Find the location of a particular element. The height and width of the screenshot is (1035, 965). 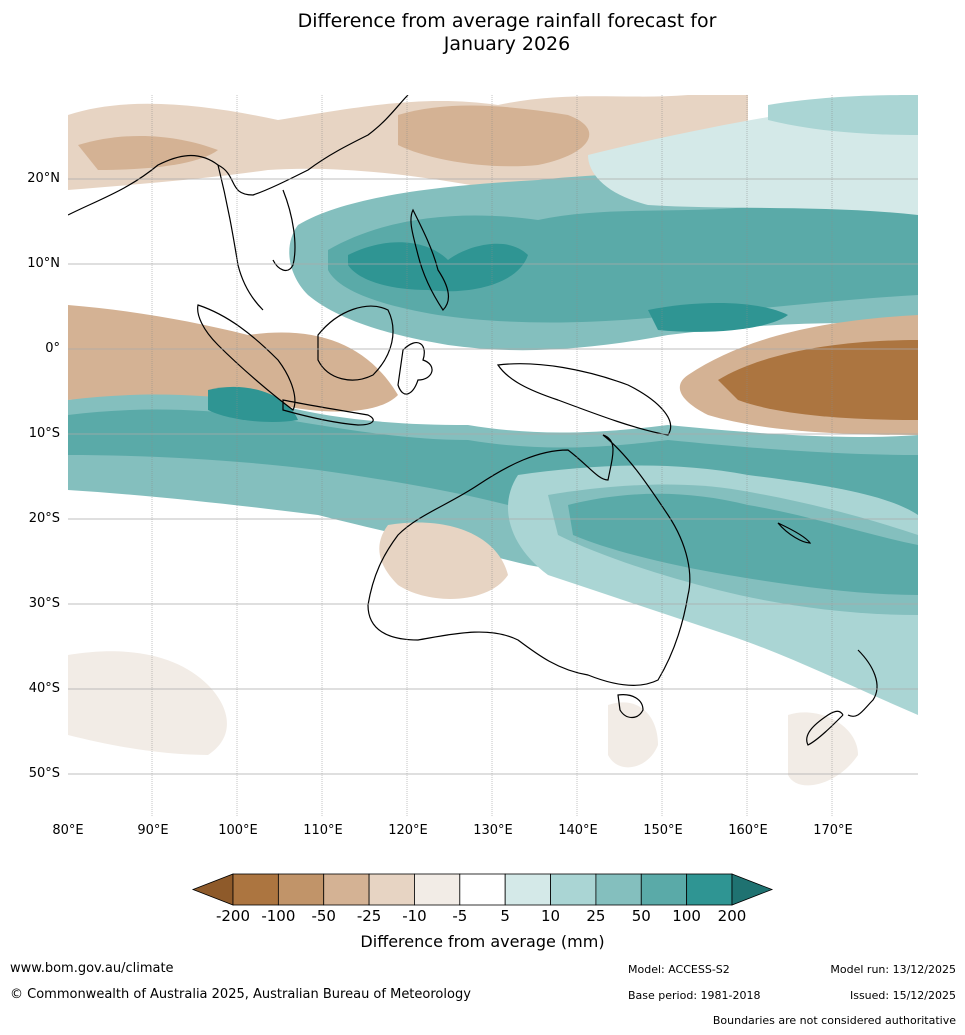

coast-new-zealand is located at coordinates (842, 697).